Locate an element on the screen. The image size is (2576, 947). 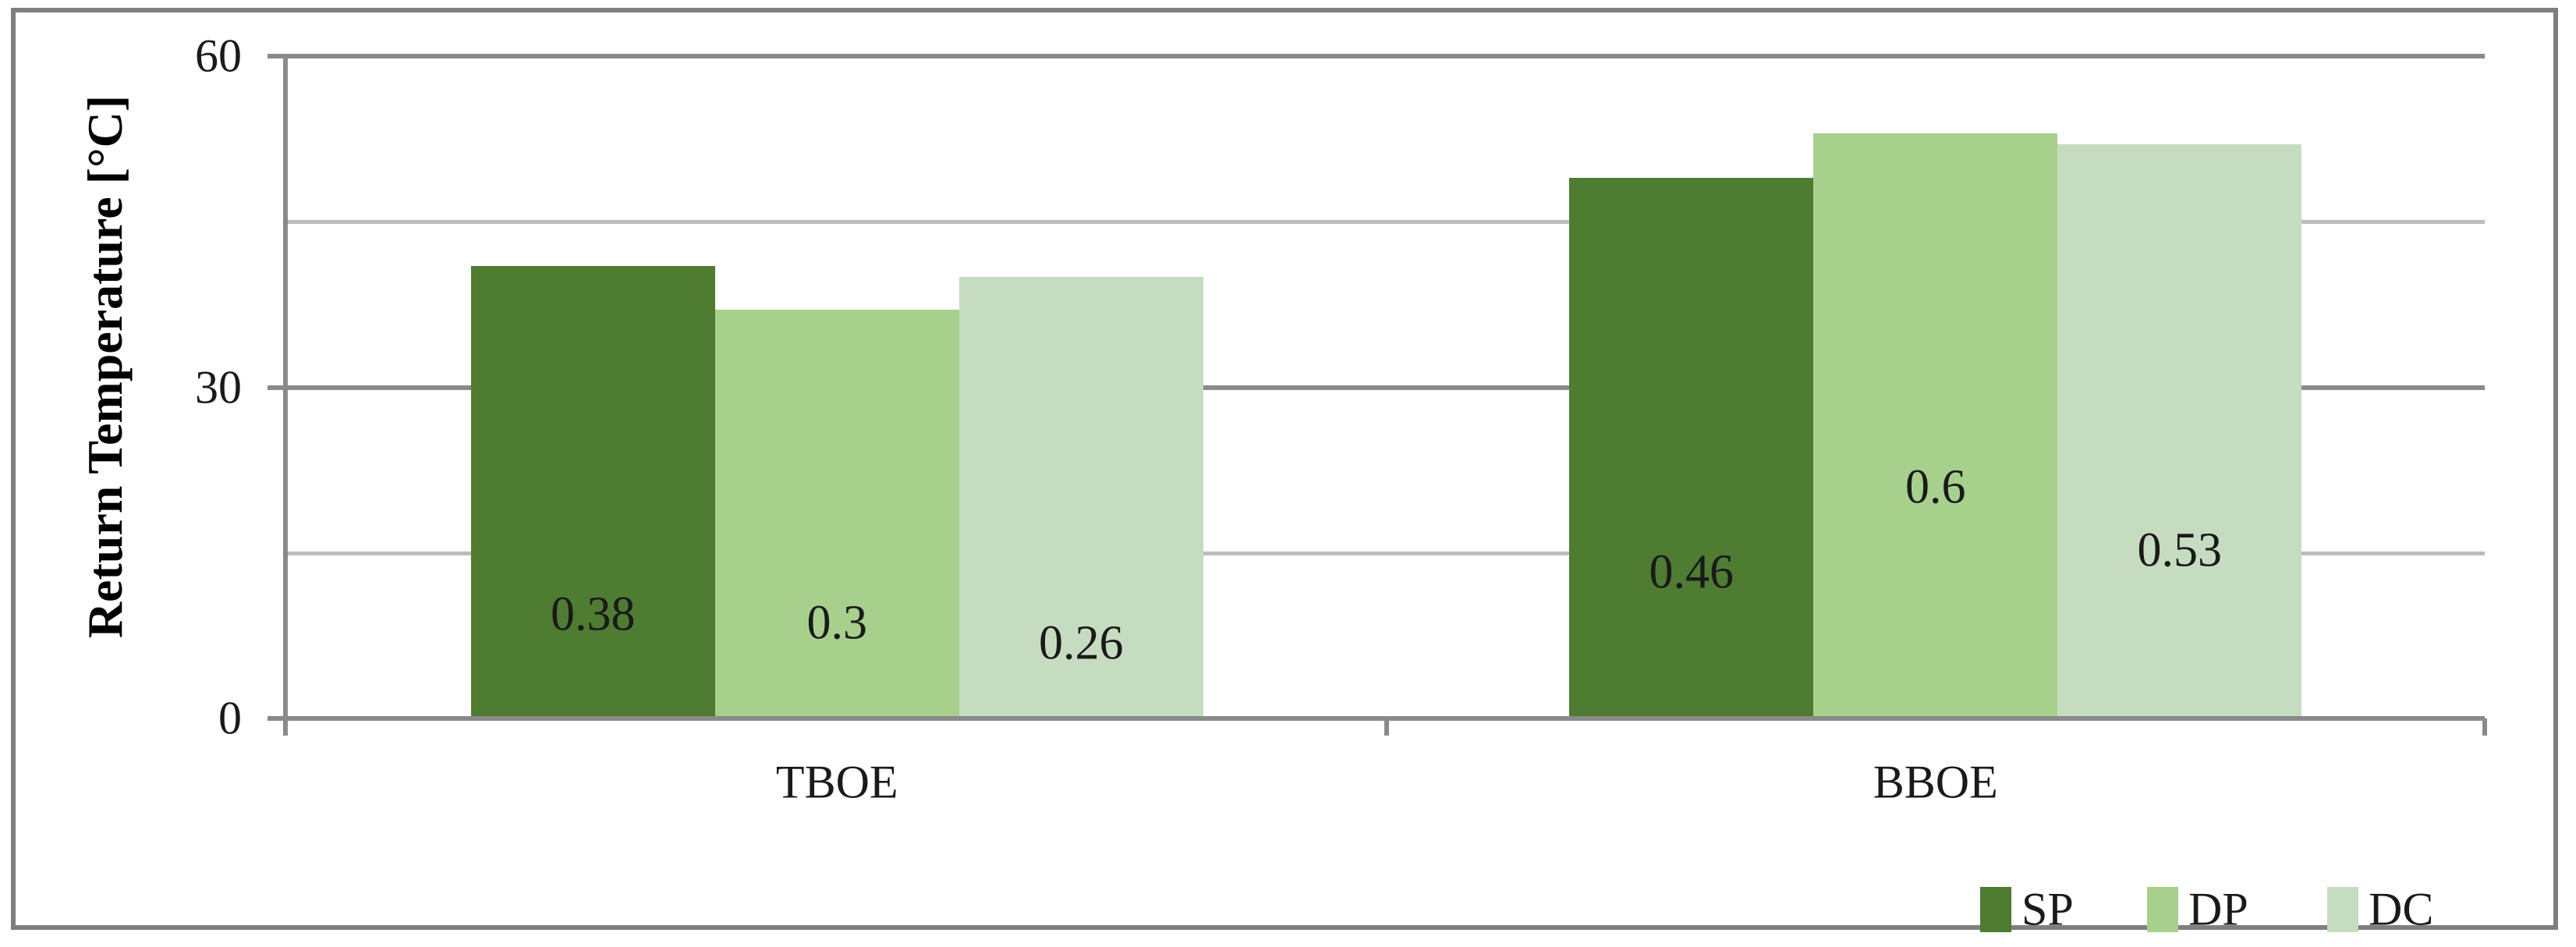
bar-BBOE-SP is located at coordinates (1691, 446).